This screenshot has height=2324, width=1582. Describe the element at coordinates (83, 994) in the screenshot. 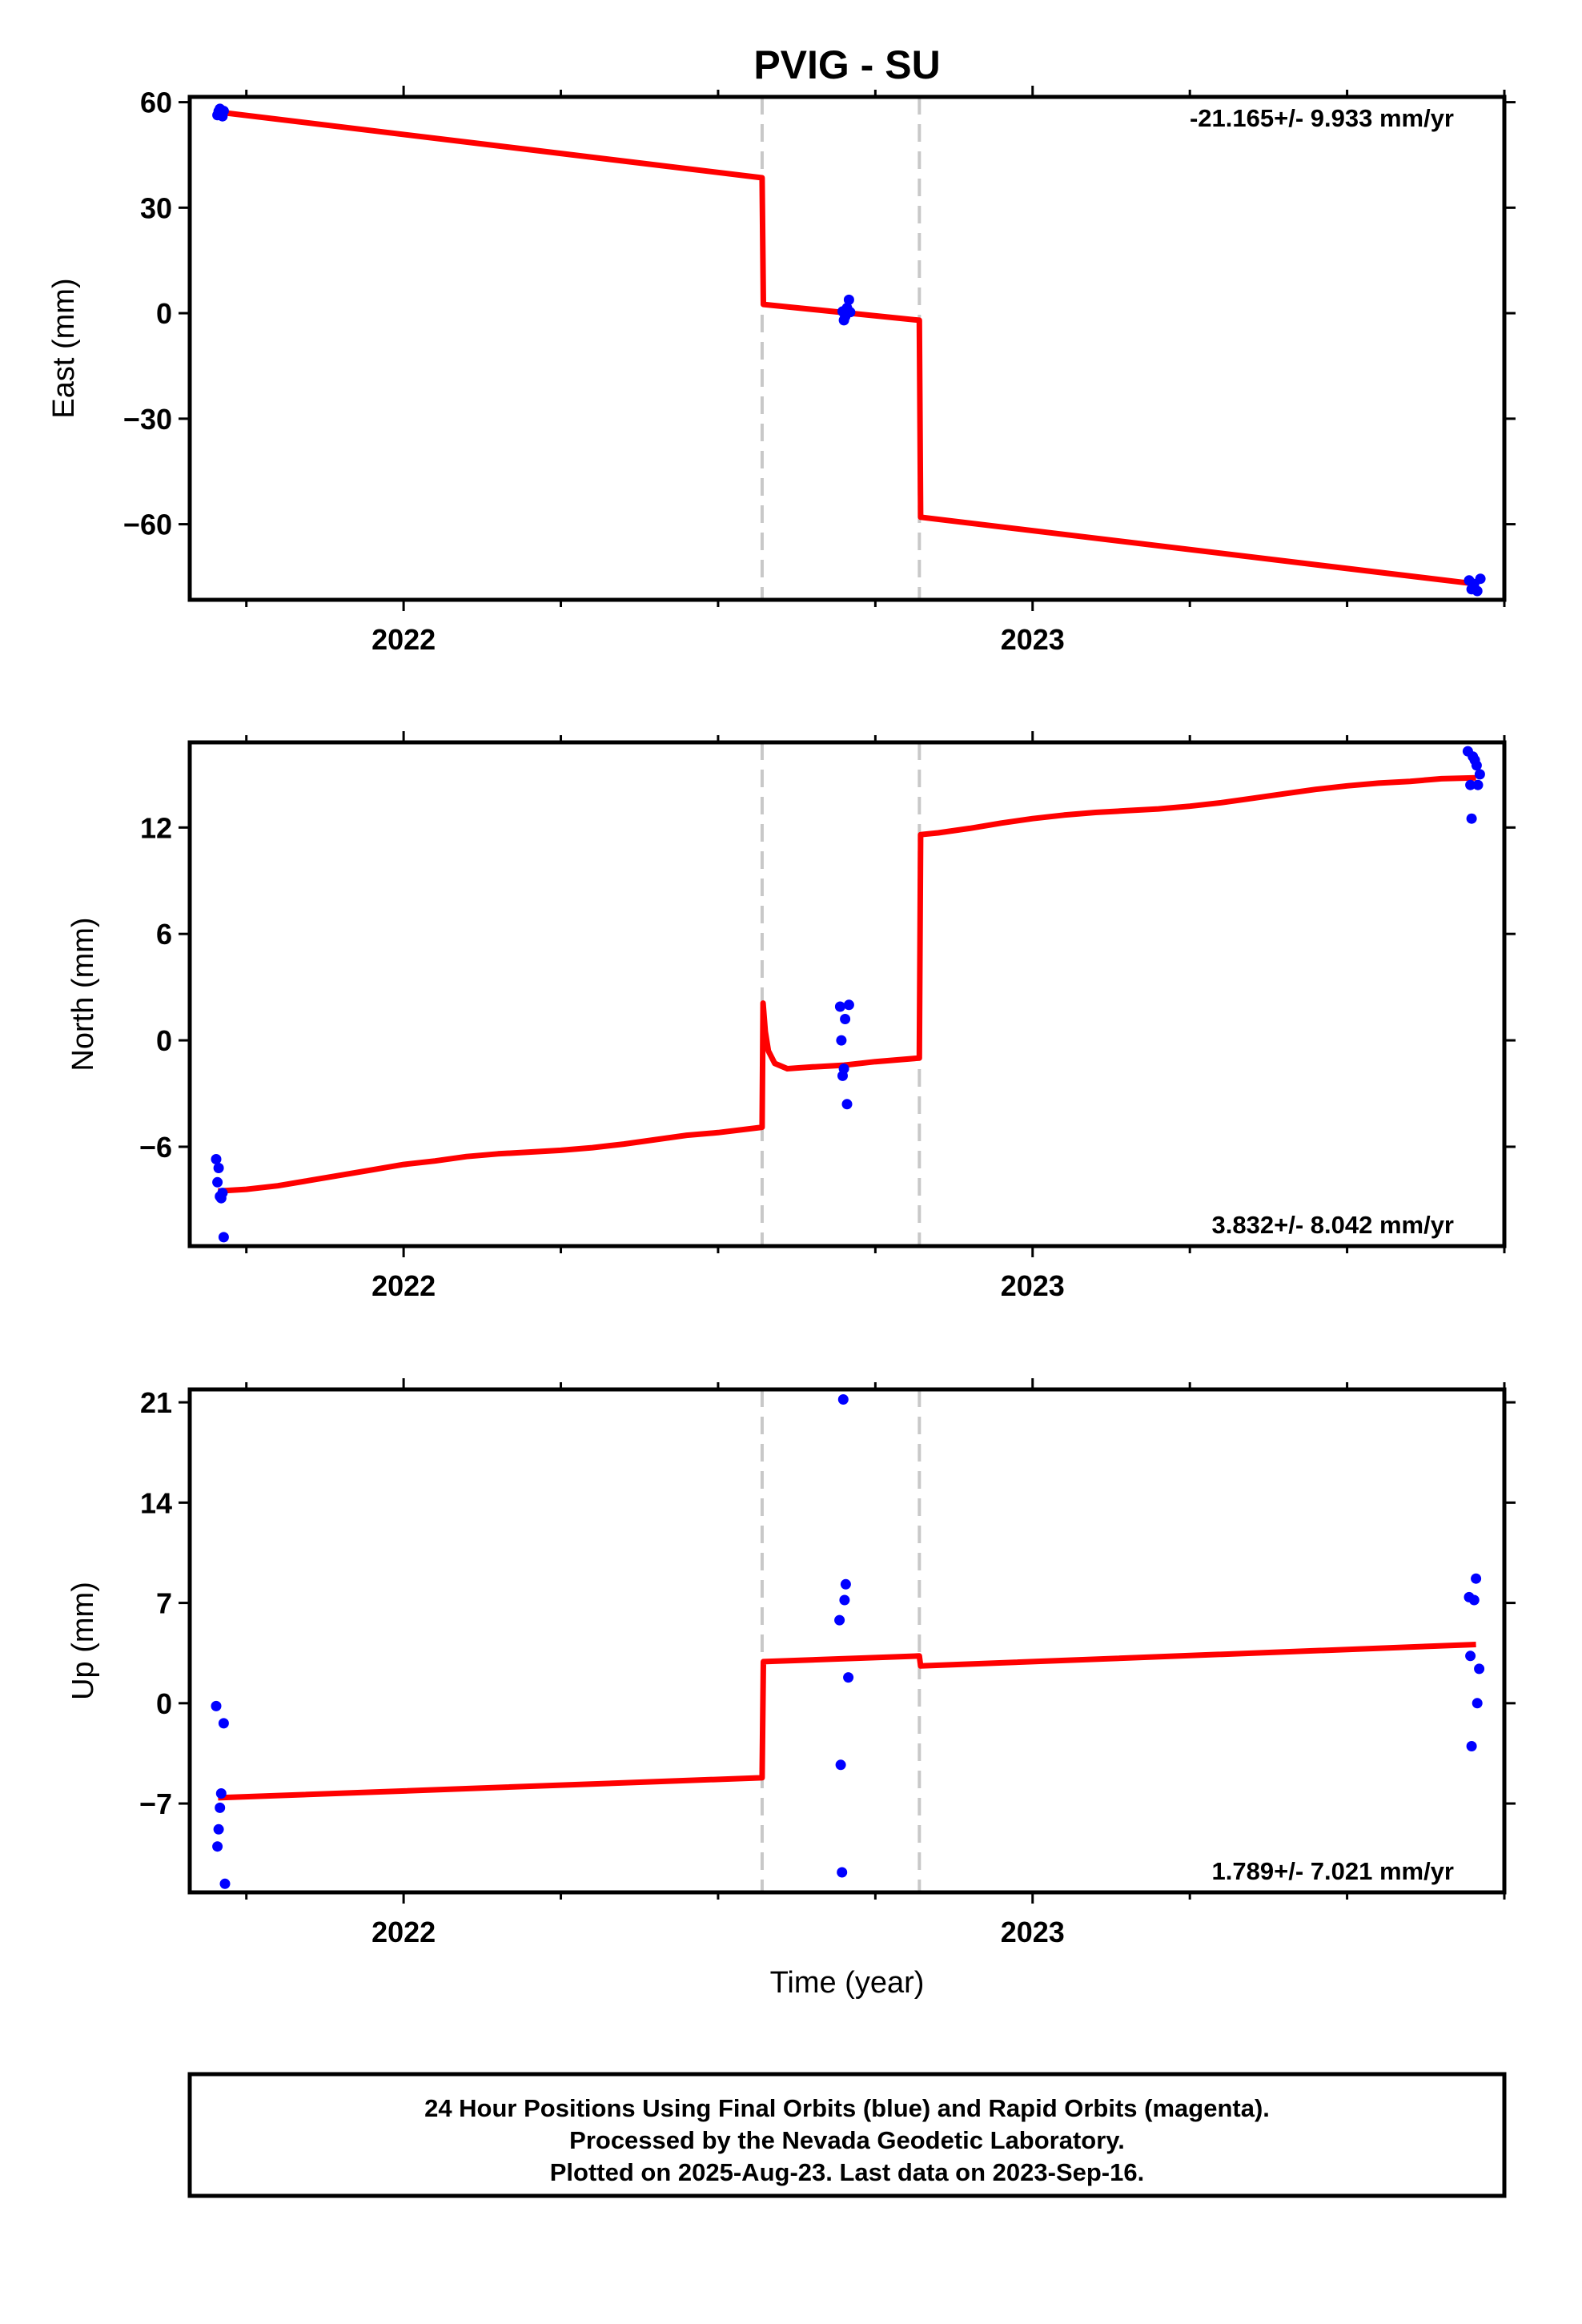

I see `north-y-axis-label: North (mm)` at that location.